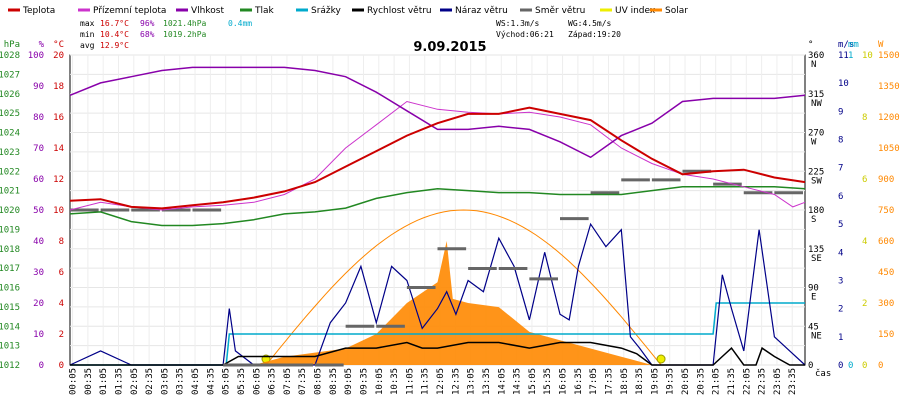 The width and height of the screenshot is (900, 400). I want to click on right-axis-unit-1: m/s, so click(846, 45).